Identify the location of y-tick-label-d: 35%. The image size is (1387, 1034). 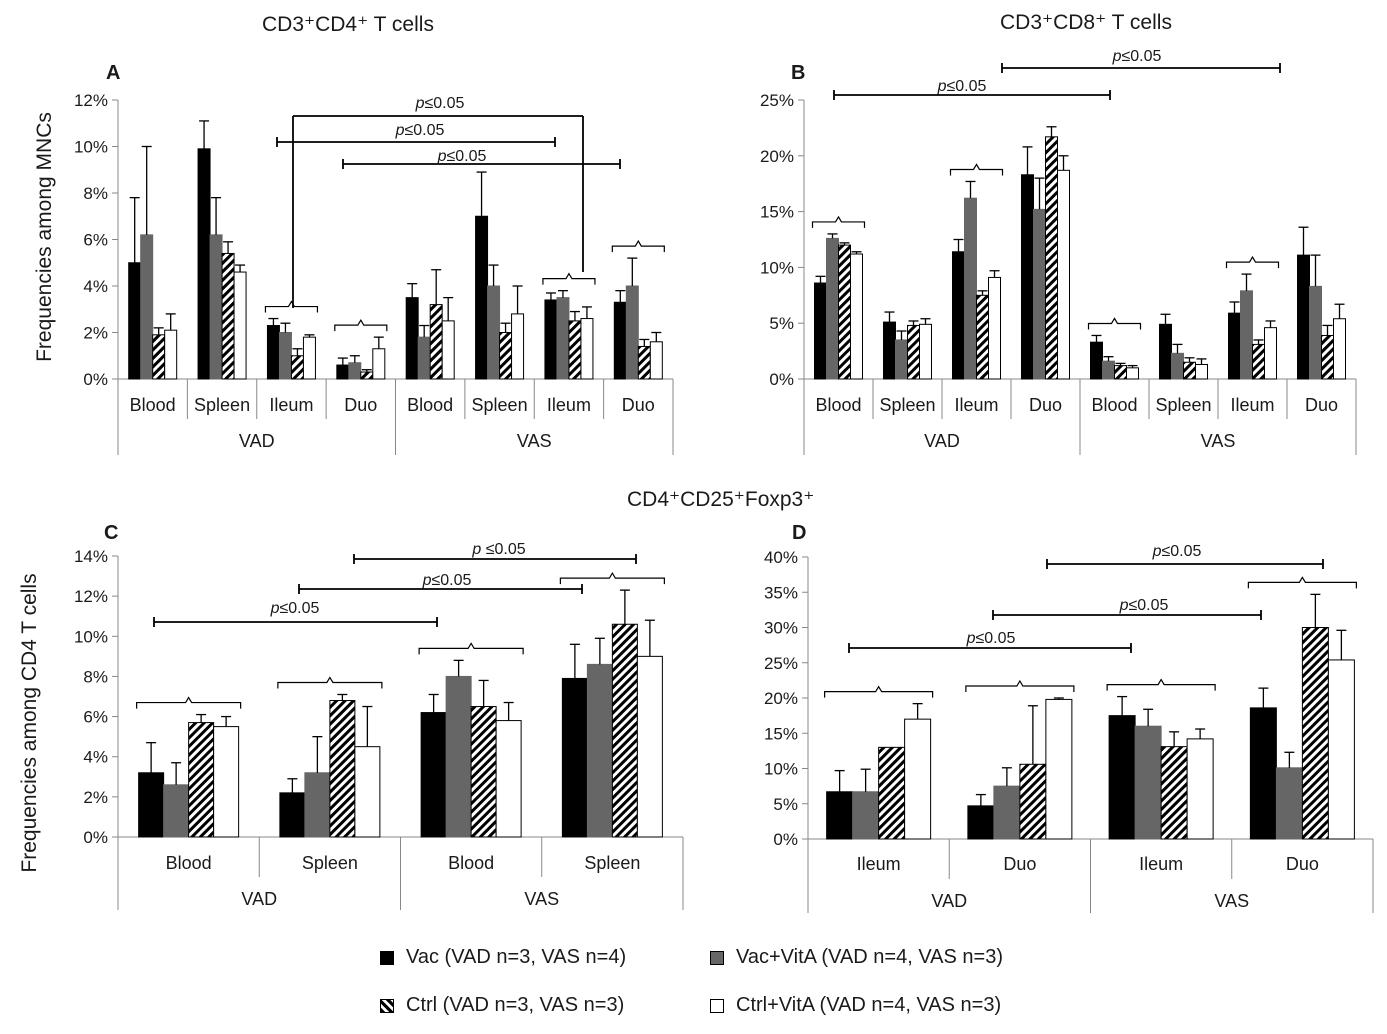
(781, 592).